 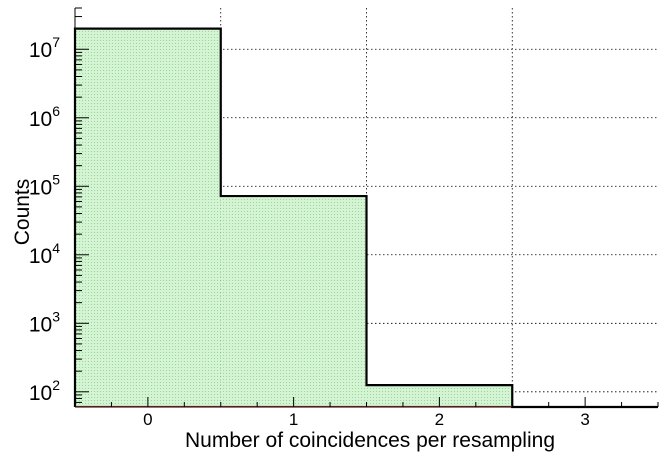 I want to click on x-tick-label: 3, so click(x=584, y=419).